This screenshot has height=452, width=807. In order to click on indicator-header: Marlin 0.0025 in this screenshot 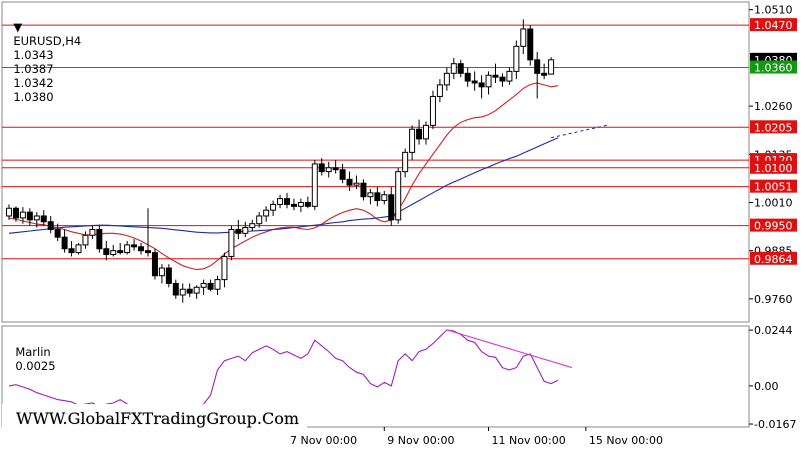, I will do `click(32, 352)`.